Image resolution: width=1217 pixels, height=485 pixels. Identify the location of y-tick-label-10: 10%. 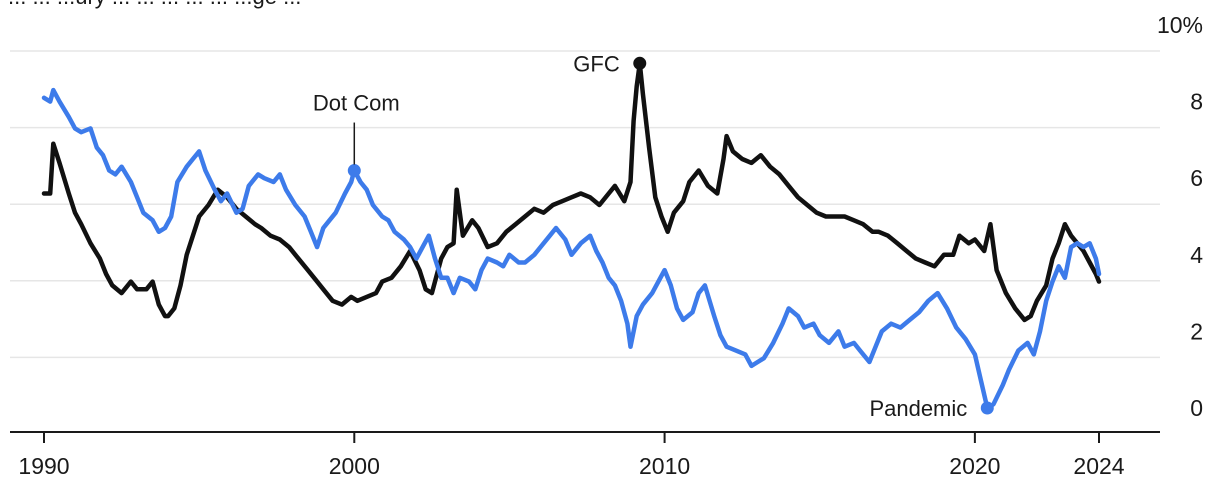
(1180, 25).